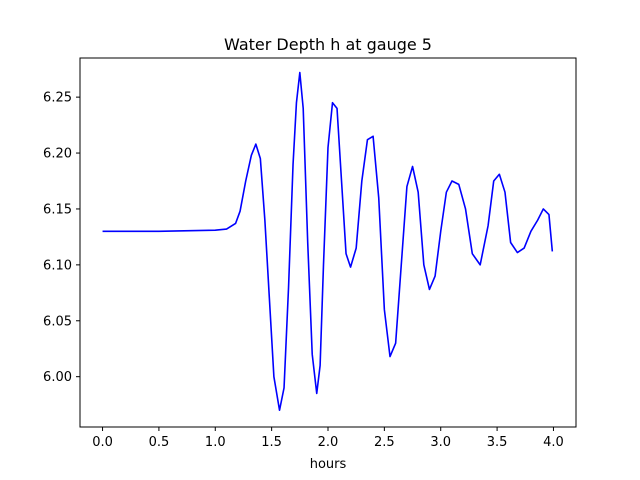 This screenshot has height=480, width=640. Describe the element at coordinates (102, 442) in the screenshot. I see `x-tick-label: 0.0` at that location.